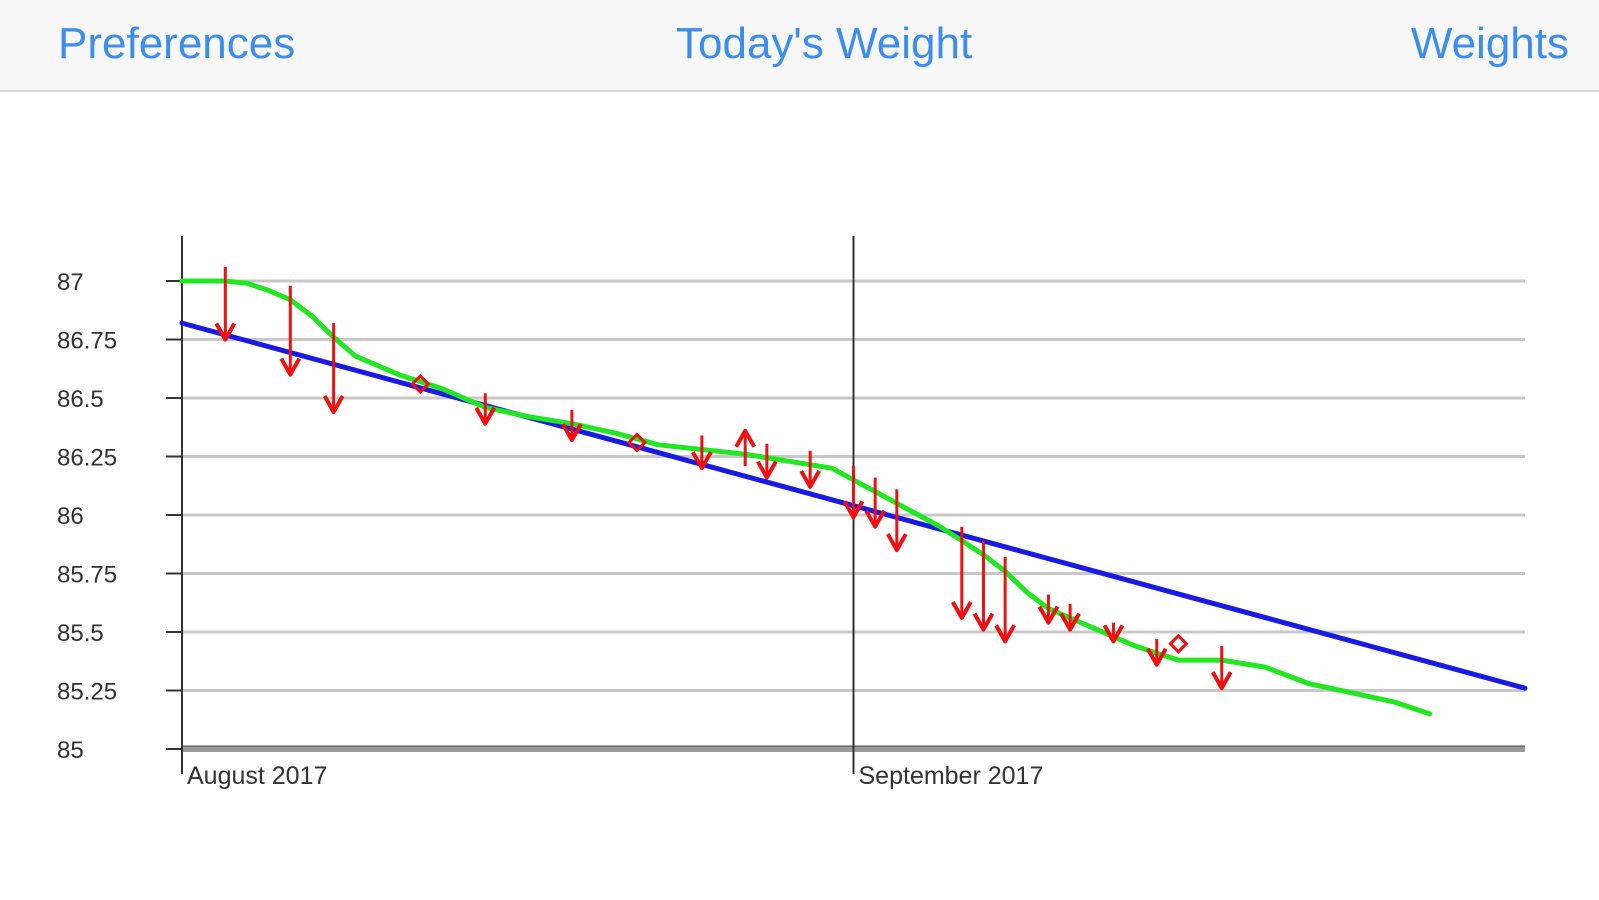 The width and height of the screenshot is (1599, 900). What do you see at coordinates (824, 43) in the screenshot?
I see `todays-weight-button: Today's Weight` at bounding box center [824, 43].